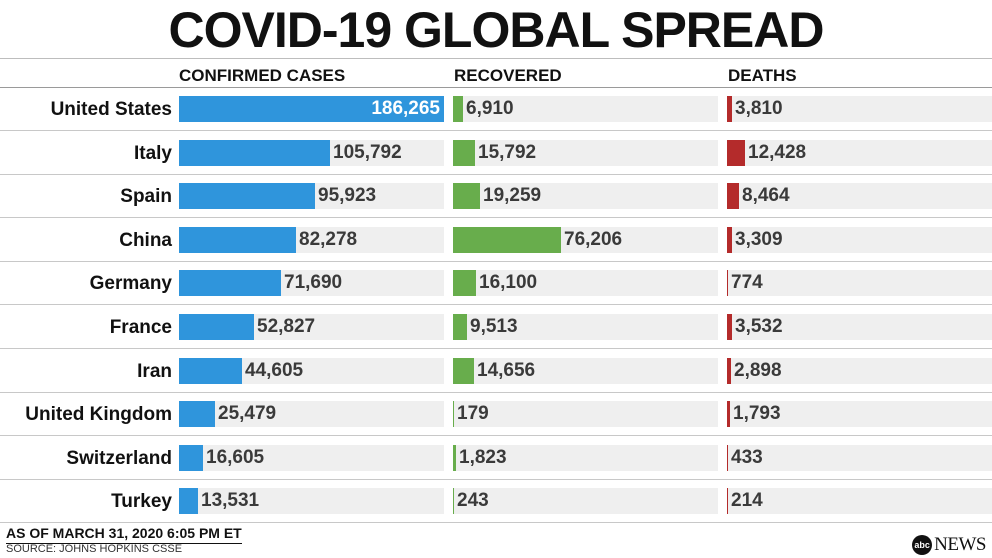 The width and height of the screenshot is (992, 558). I want to click on abc-news-logo: abc NEWS, so click(949, 545).